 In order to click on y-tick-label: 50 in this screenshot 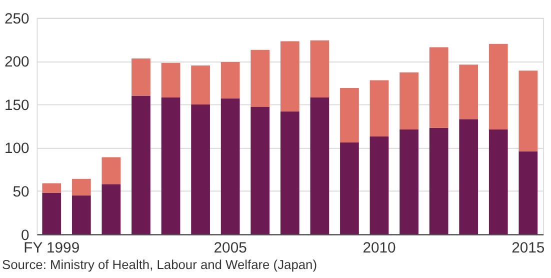, I will do `click(21, 192)`.